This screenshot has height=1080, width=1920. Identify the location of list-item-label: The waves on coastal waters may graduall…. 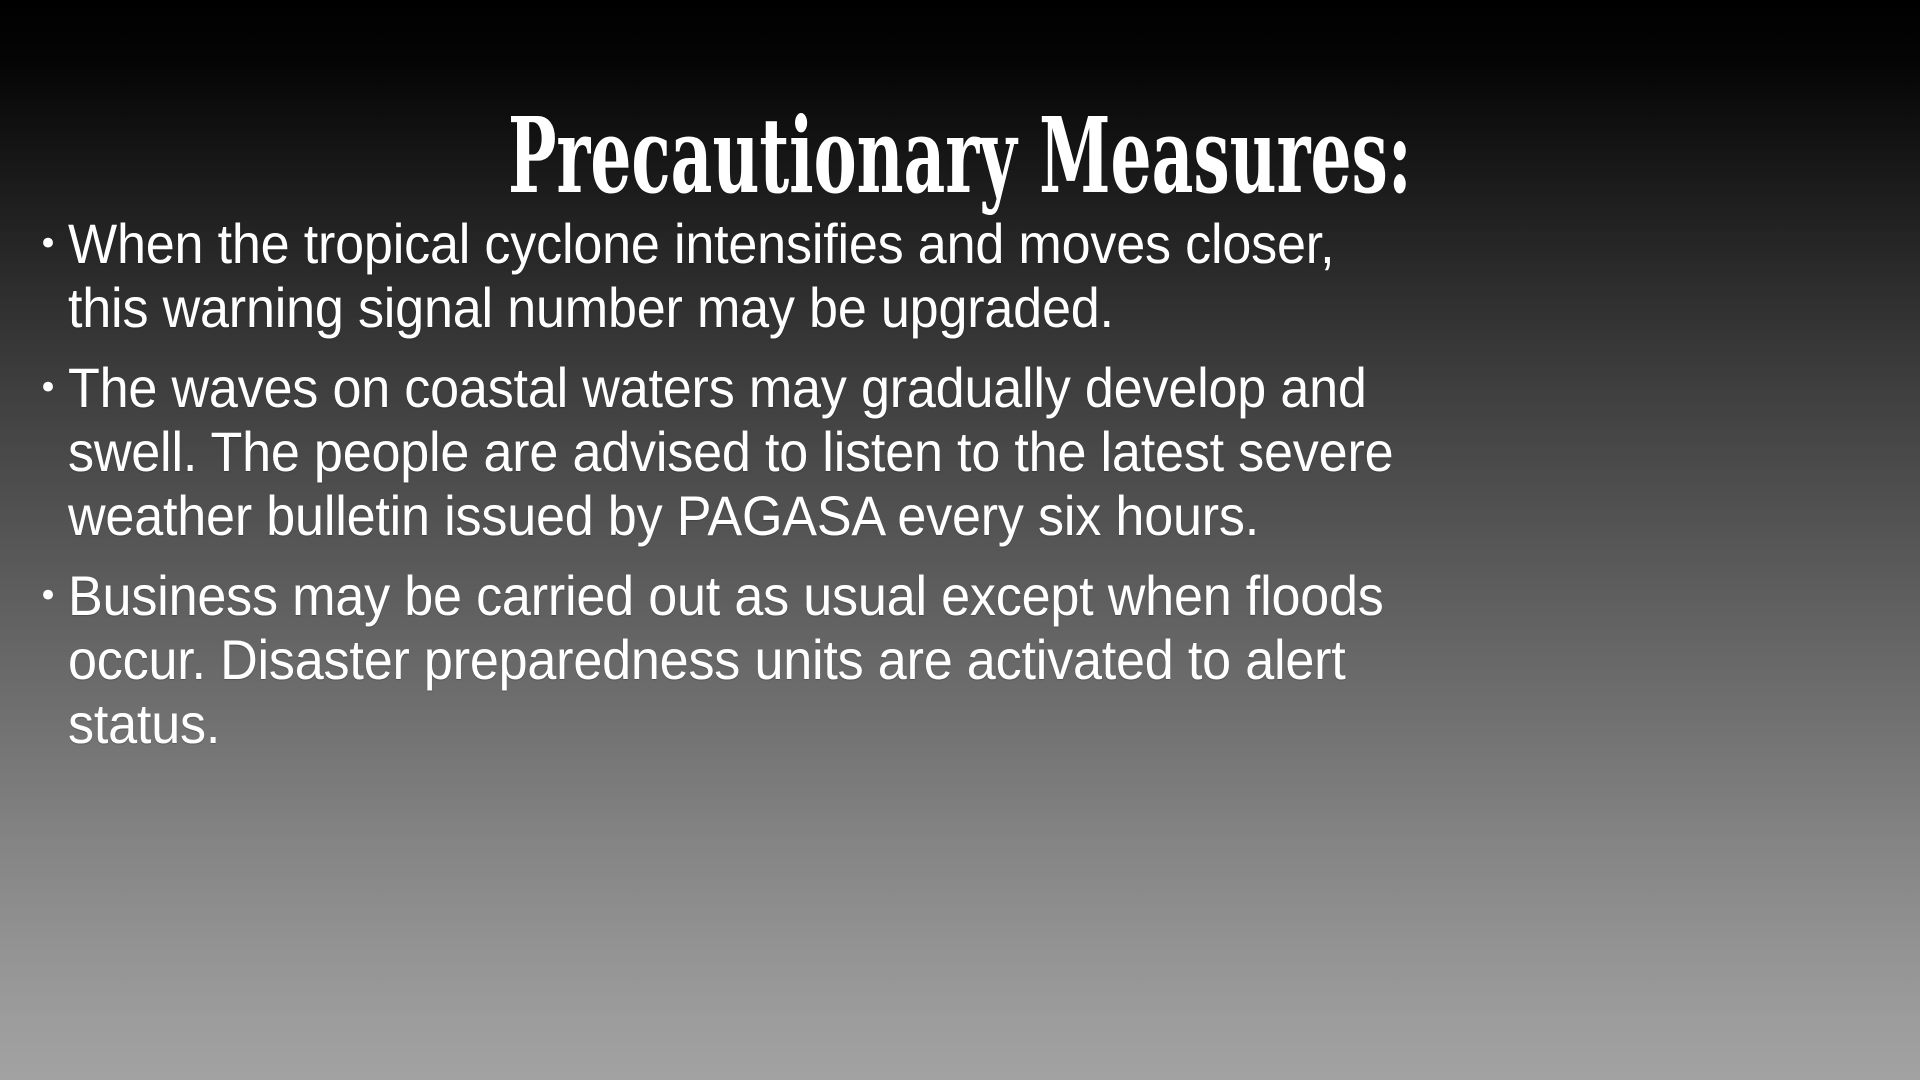
(731, 451).